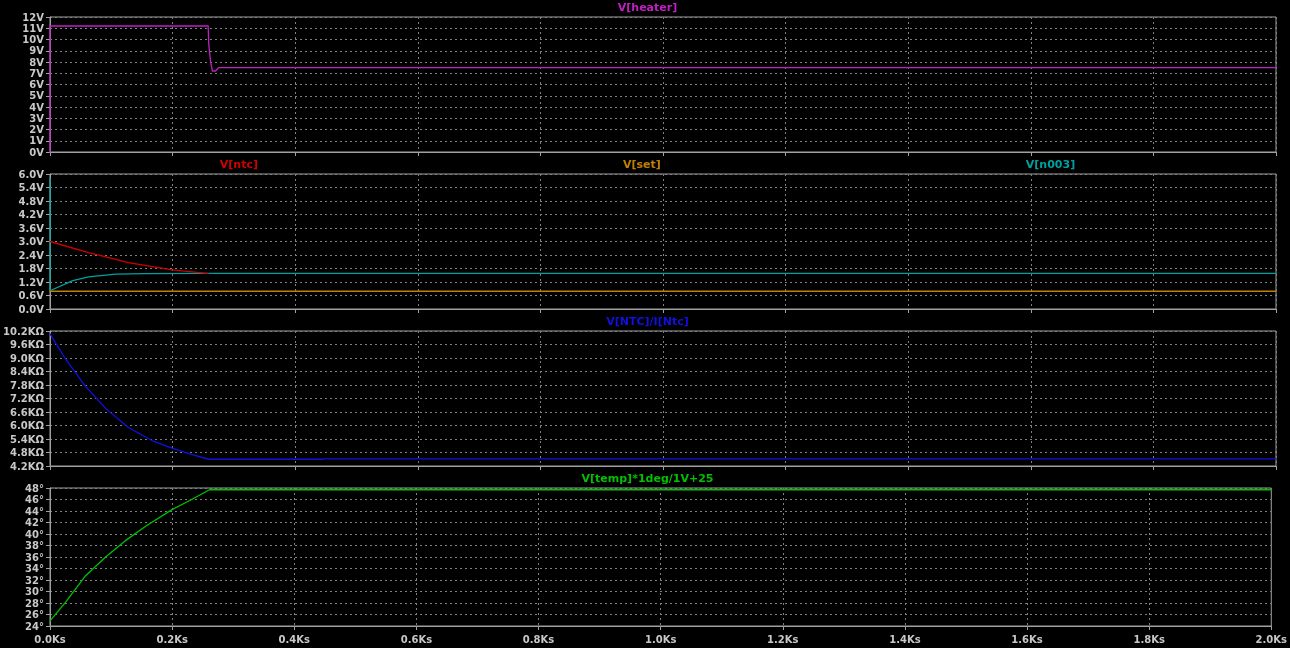  I want to click on text: V[NTC]/I[Ntc], so click(647, 321).